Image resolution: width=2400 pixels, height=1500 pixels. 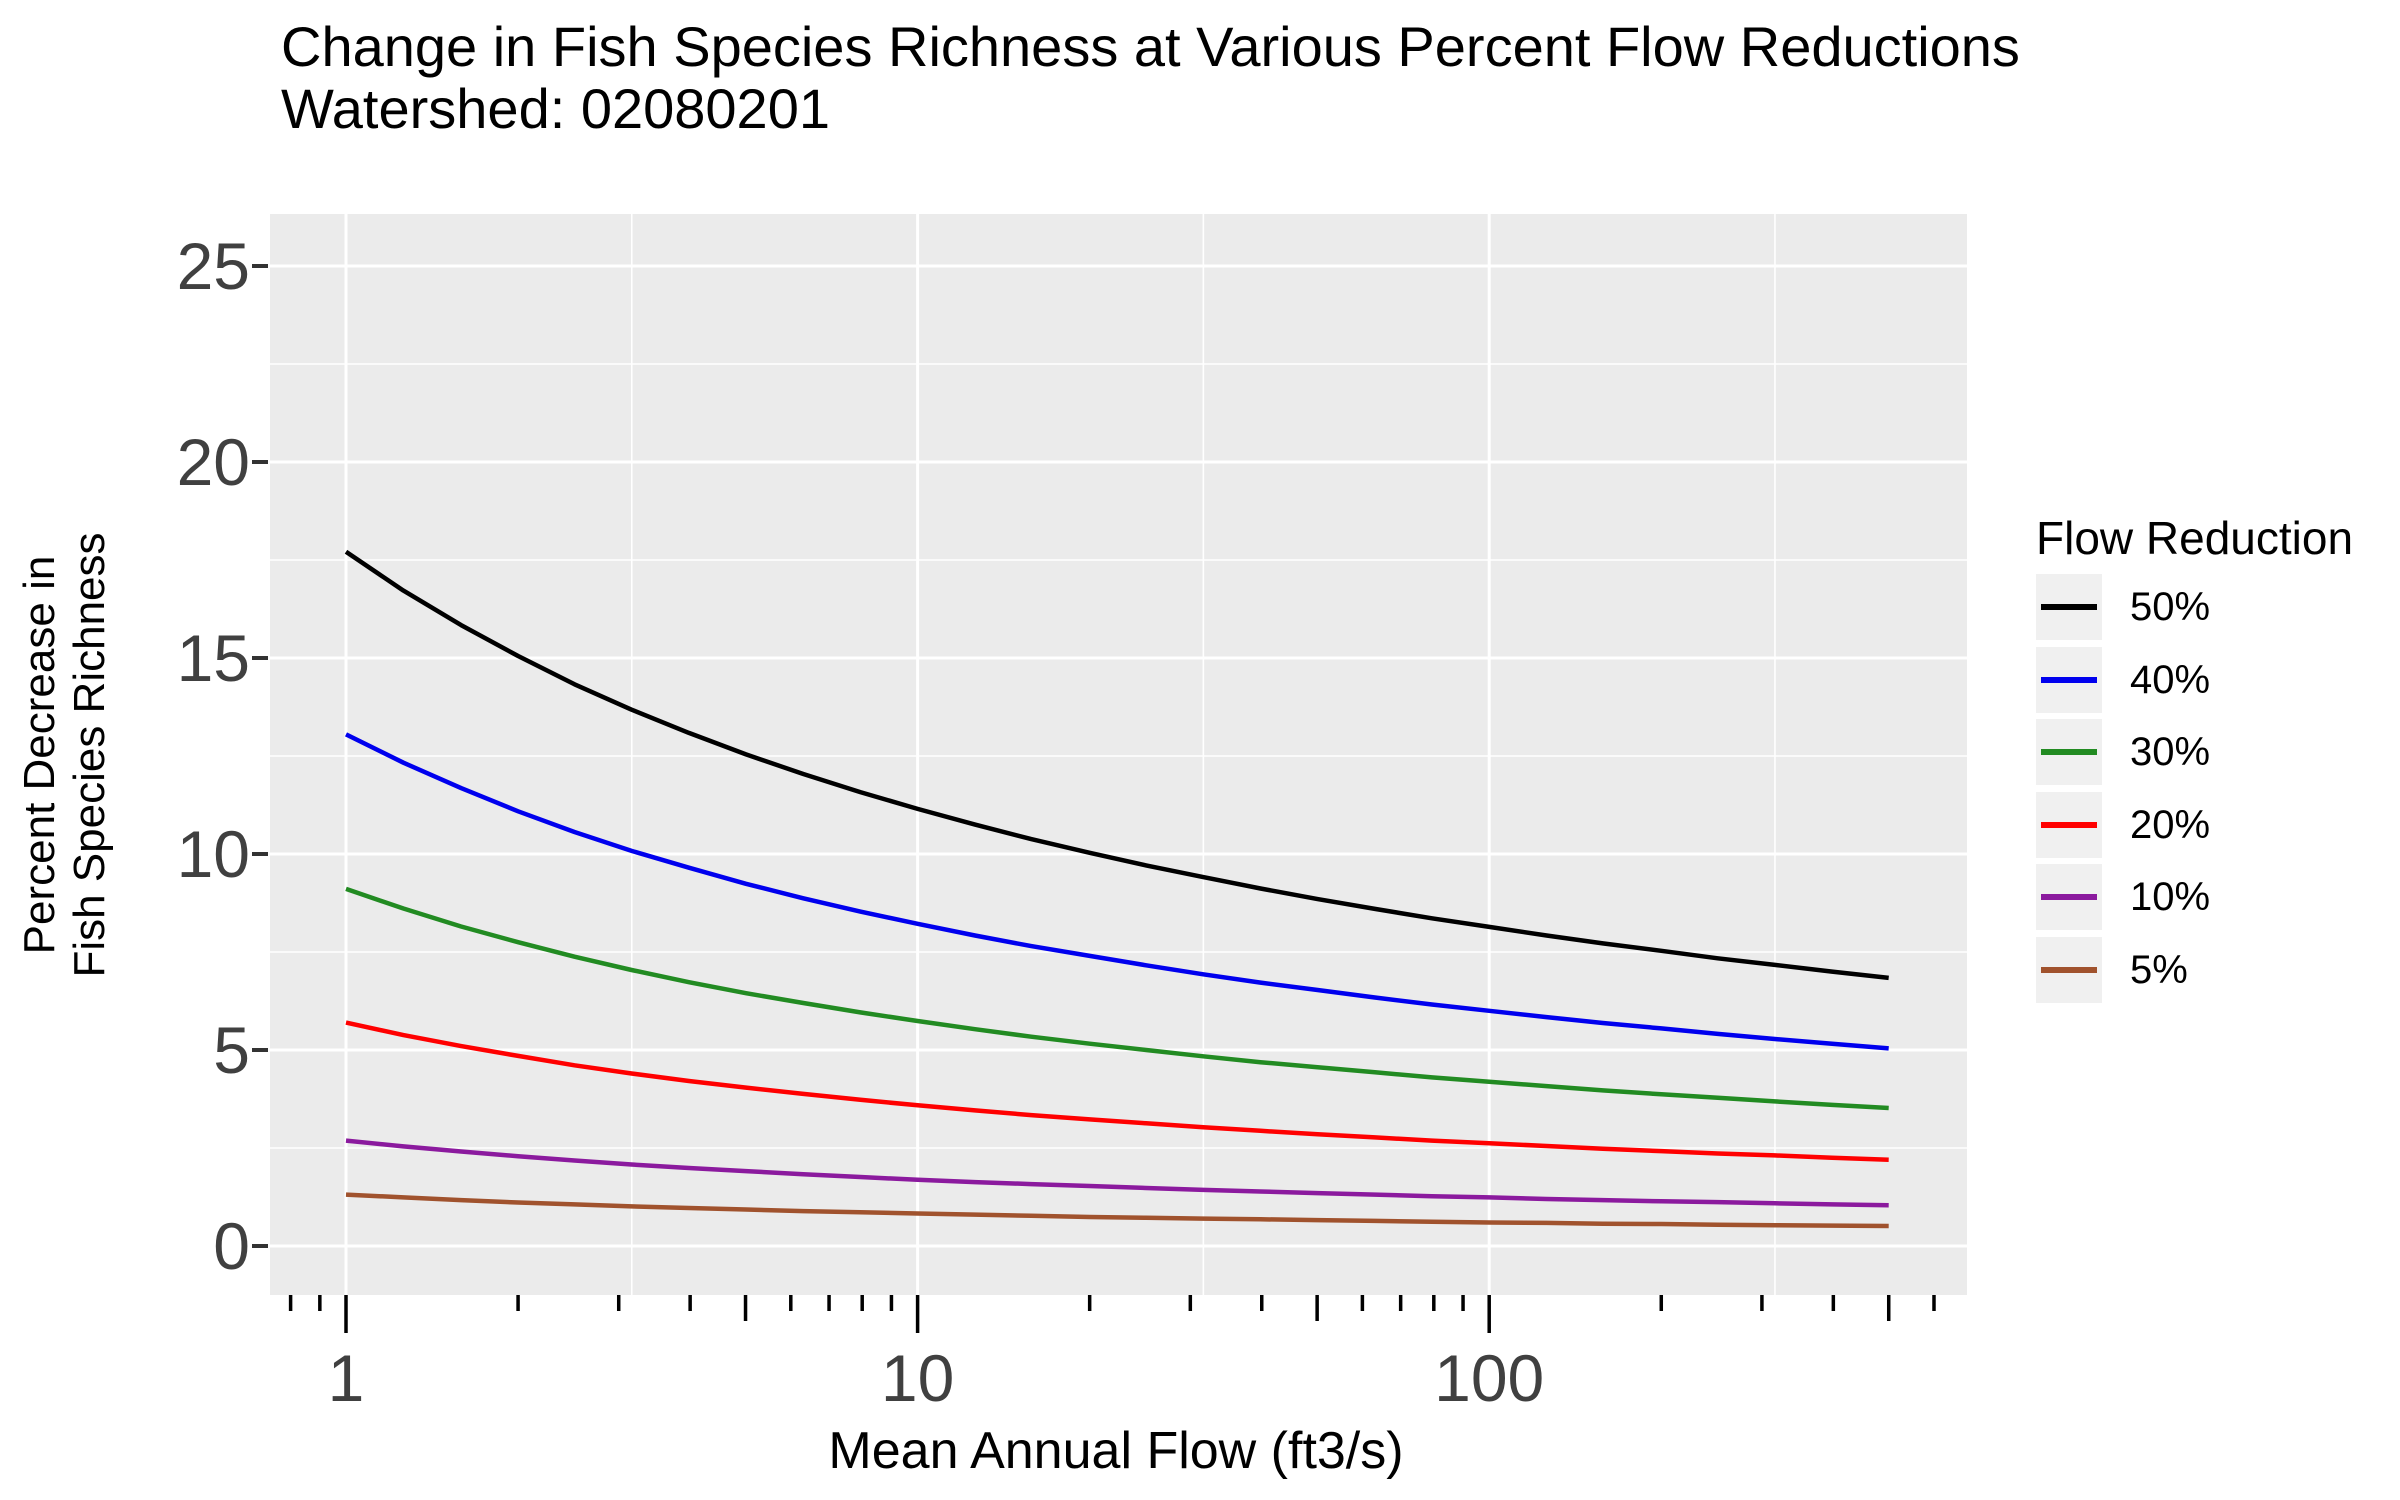 What do you see at coordinates (2195, 538) in the screenshot?
I see `legend-title: Flow Reduction` at bounding box center [2195, 538].